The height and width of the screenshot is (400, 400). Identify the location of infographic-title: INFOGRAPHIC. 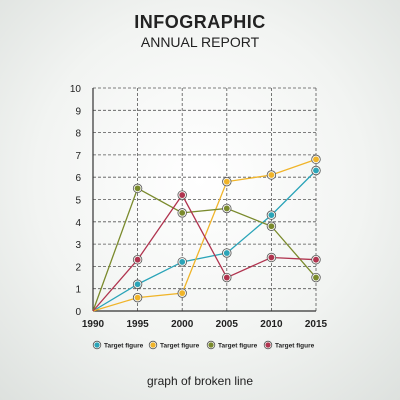
(200, 22).